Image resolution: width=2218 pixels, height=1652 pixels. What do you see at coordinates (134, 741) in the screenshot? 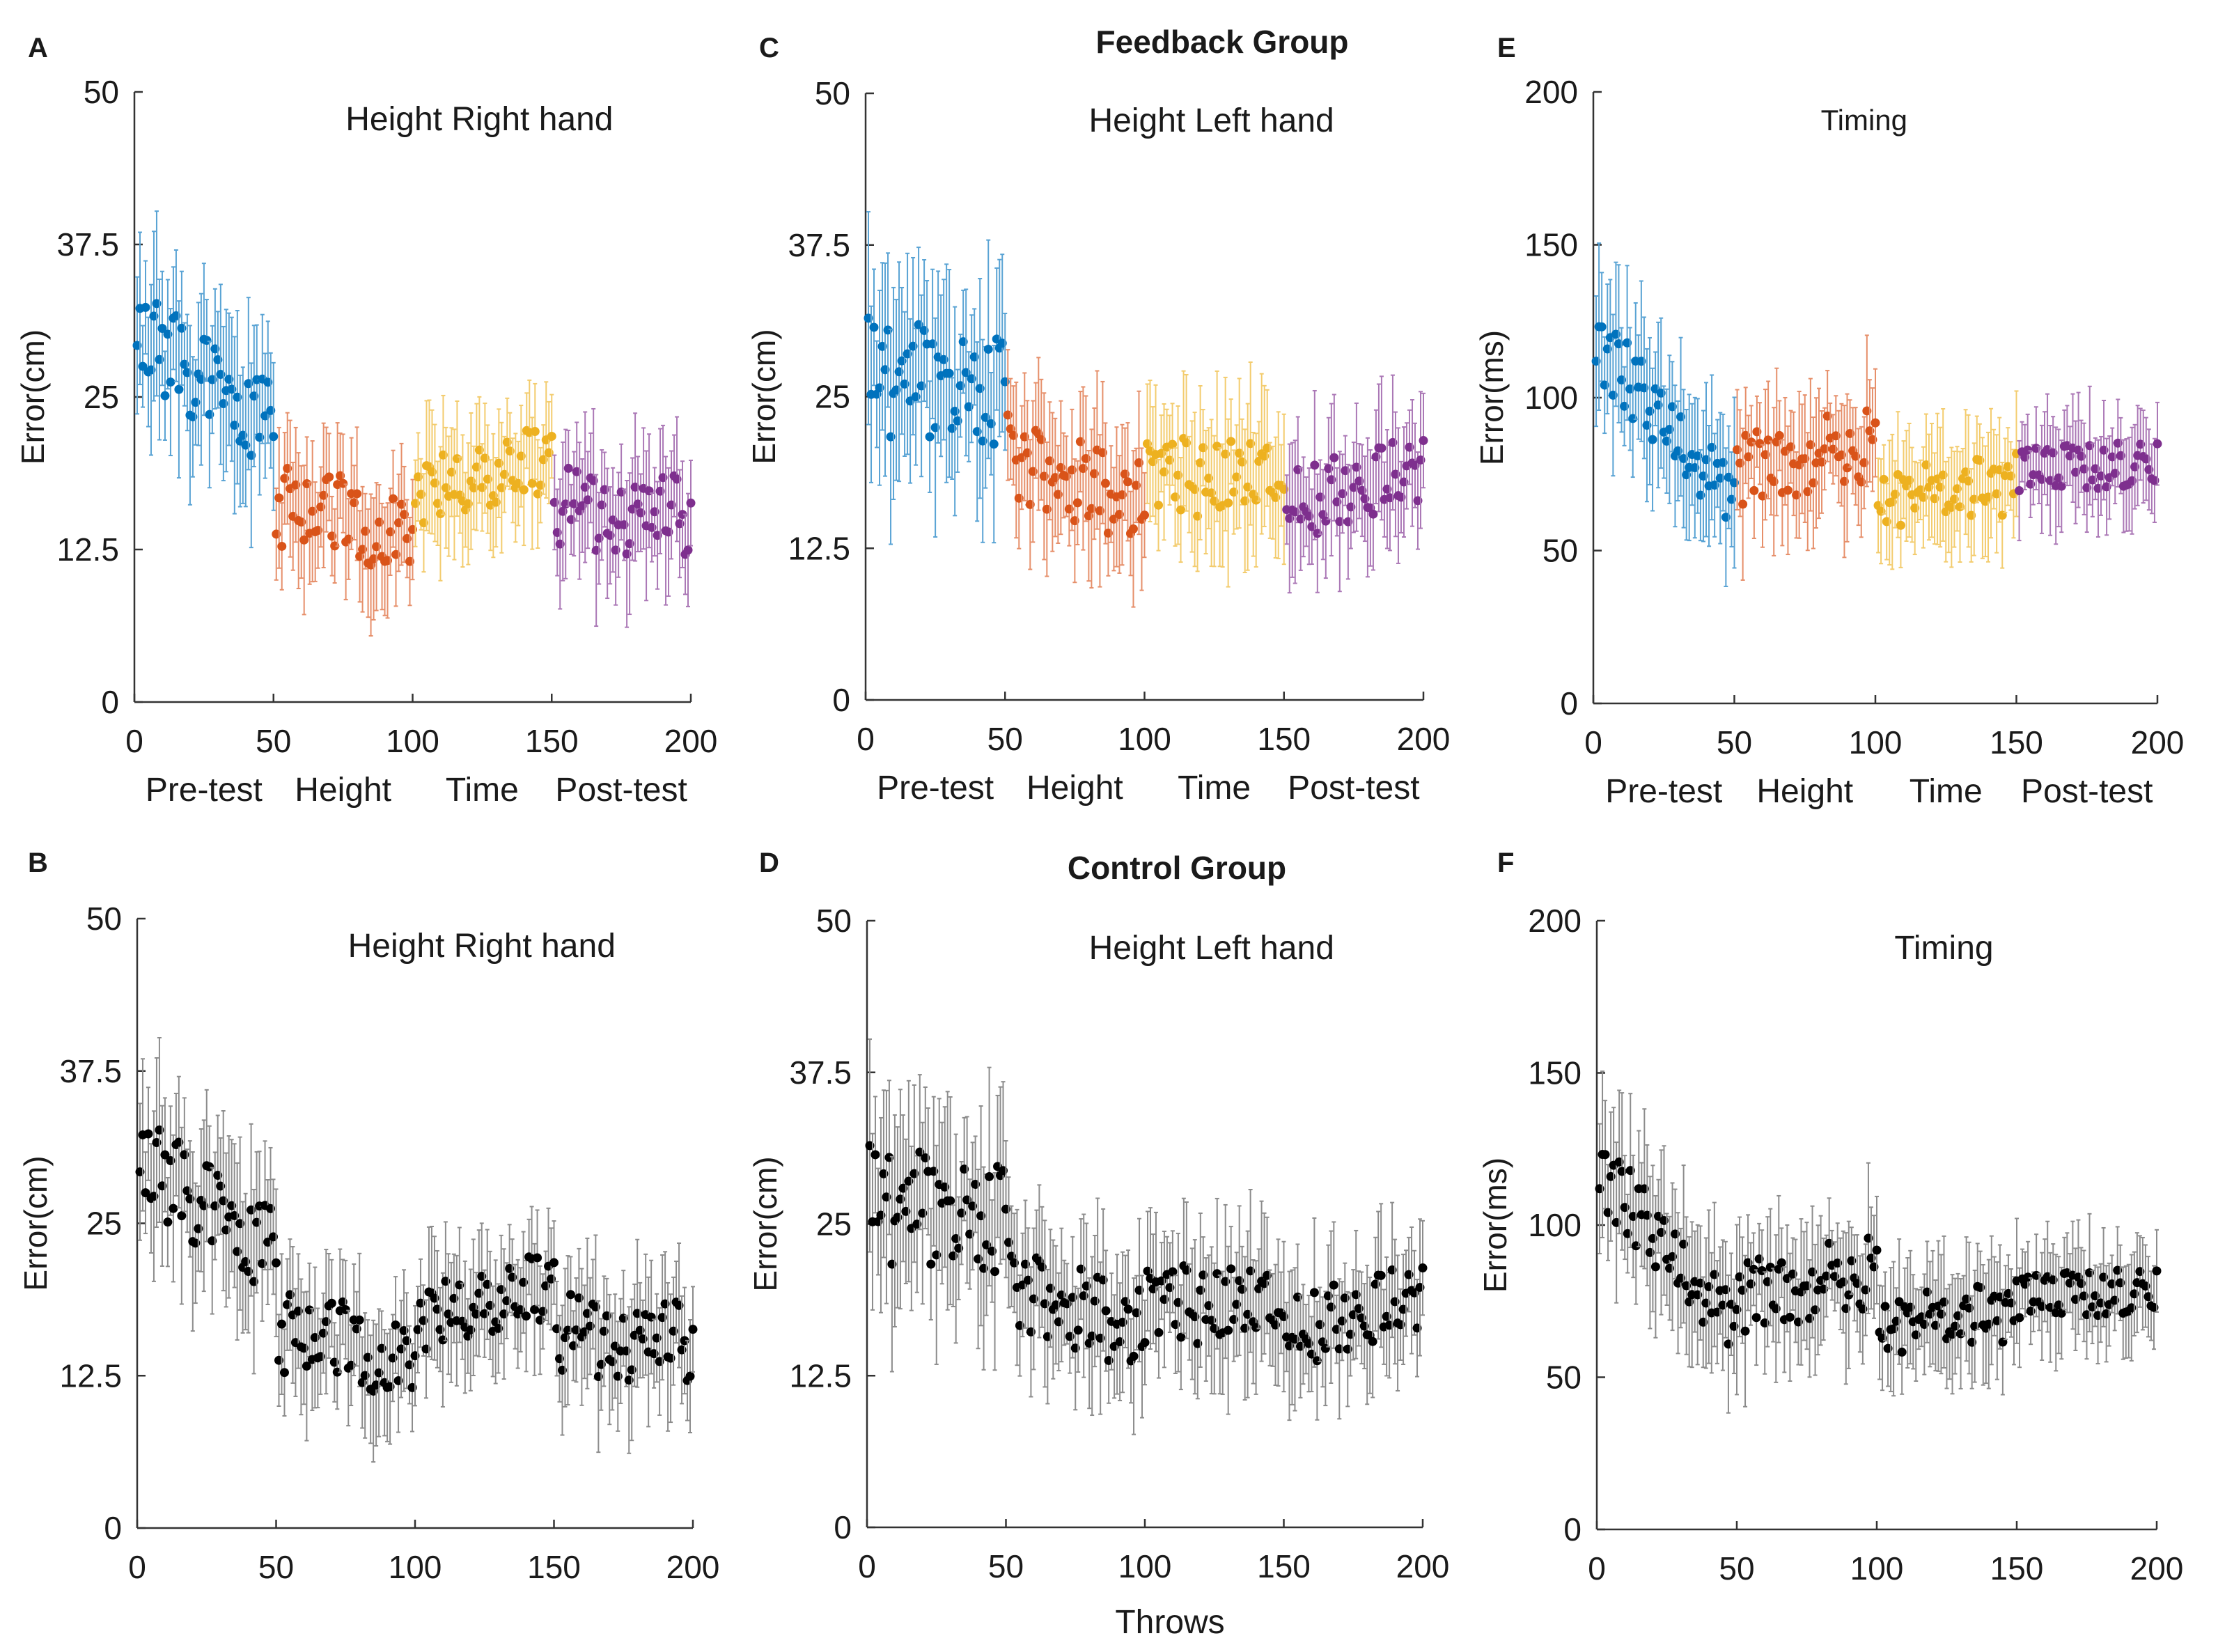
I see `x-tick-label: 0` at bounding box center [134, 741].